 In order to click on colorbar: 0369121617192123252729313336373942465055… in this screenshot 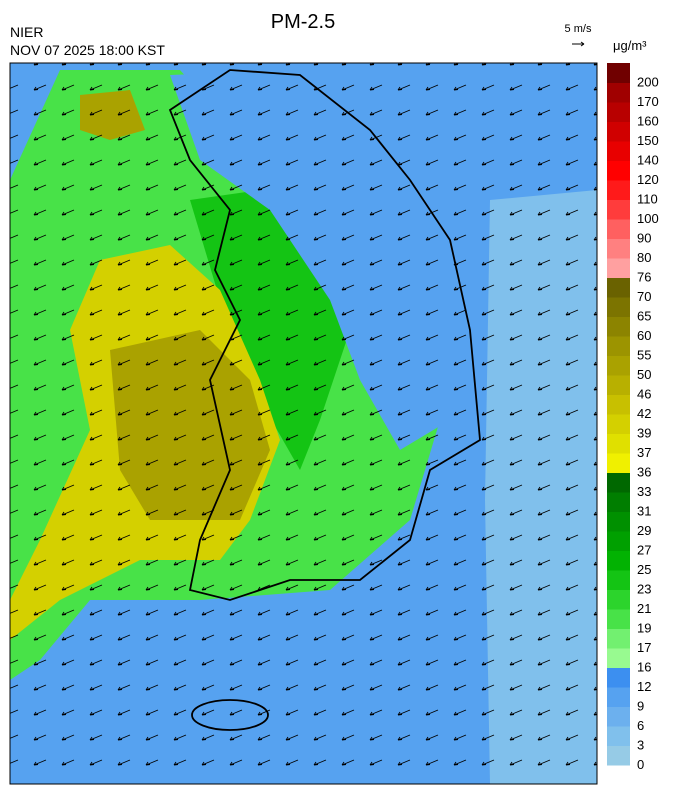, I will do `click(633, 417)`.